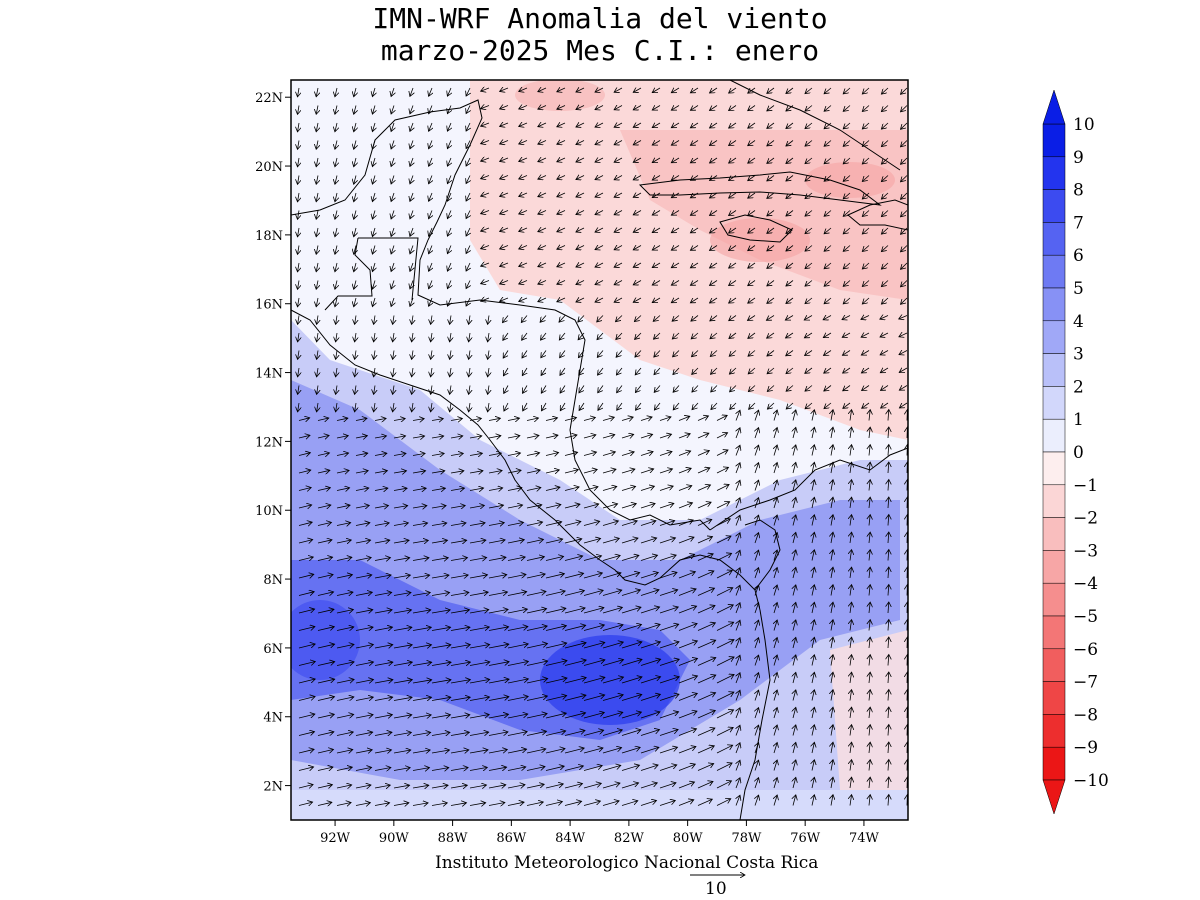  I want to click on lat-tick-label: 12N, so click(269, 442).